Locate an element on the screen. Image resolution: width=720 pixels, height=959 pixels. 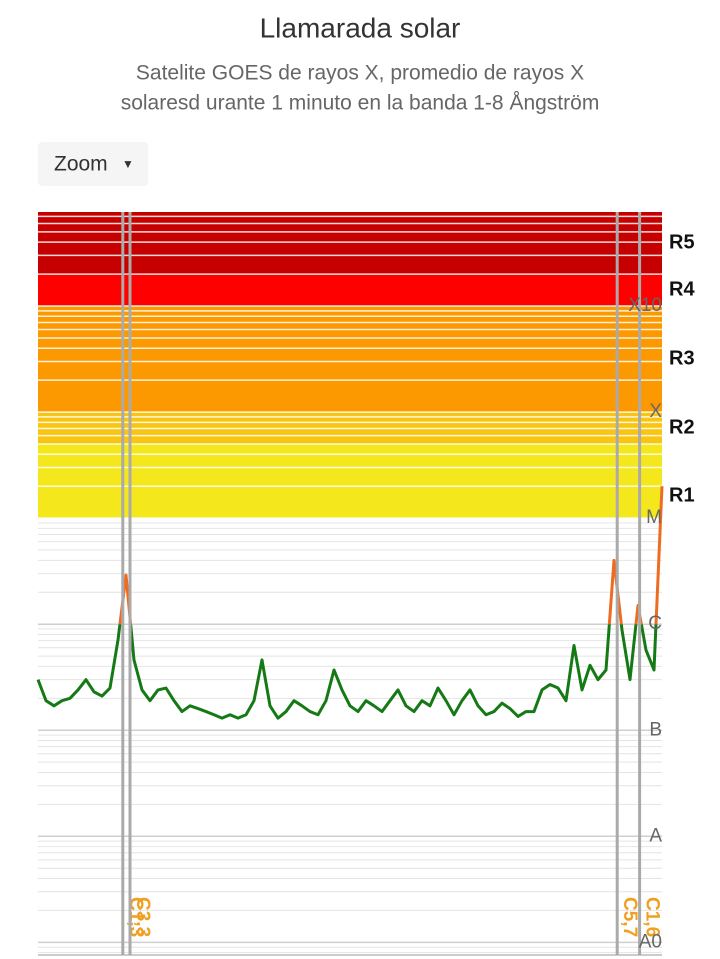
y-tick-label: M is located at coordinates (654, 517).